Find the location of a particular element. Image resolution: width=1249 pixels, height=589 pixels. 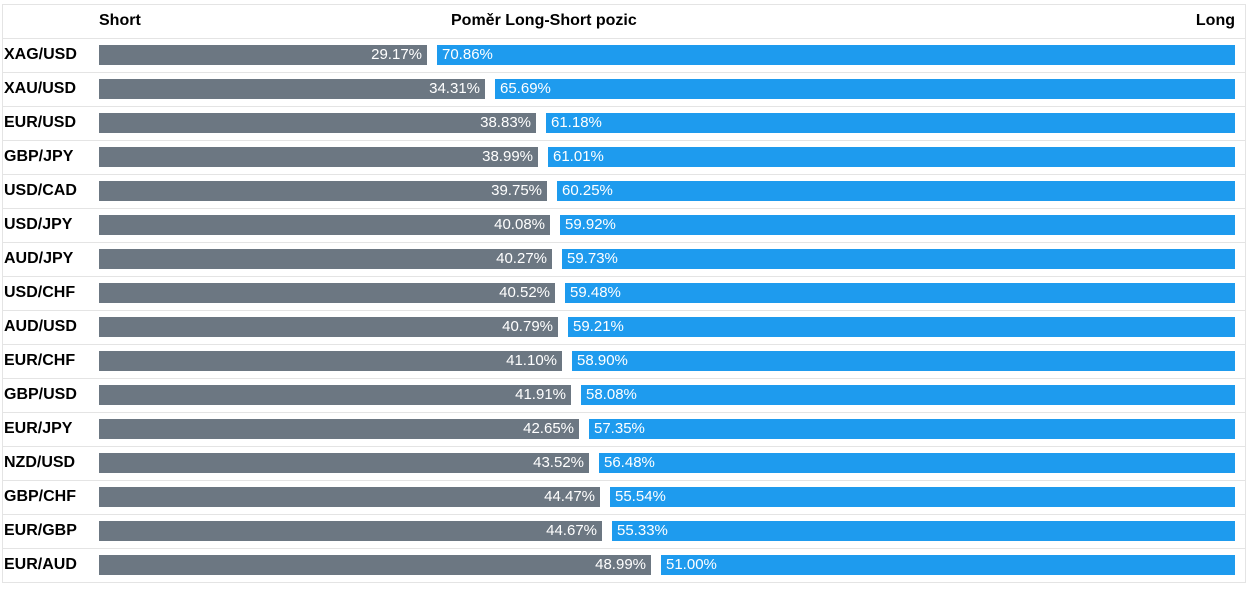

long-bar: 70.86% is located at coordinates (836, 55).